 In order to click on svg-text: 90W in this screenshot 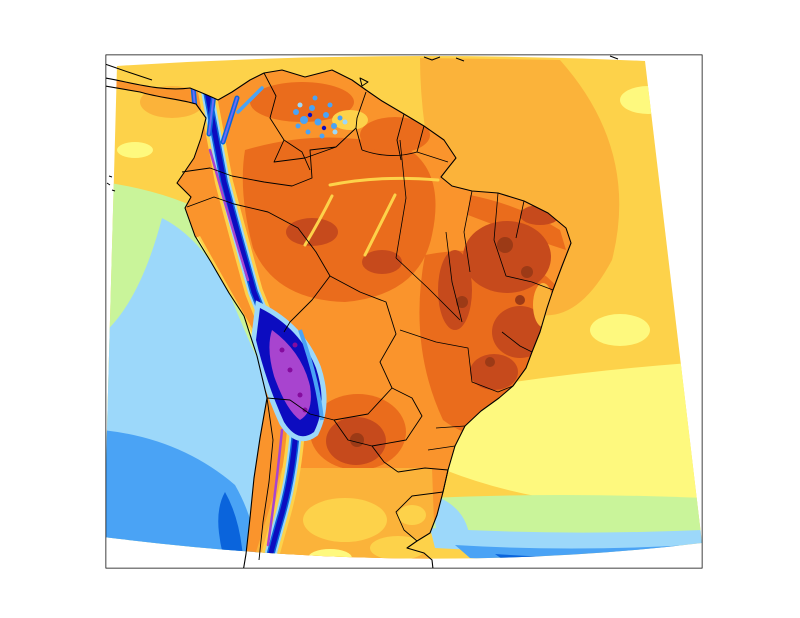, I will do `click(105, 583)`.